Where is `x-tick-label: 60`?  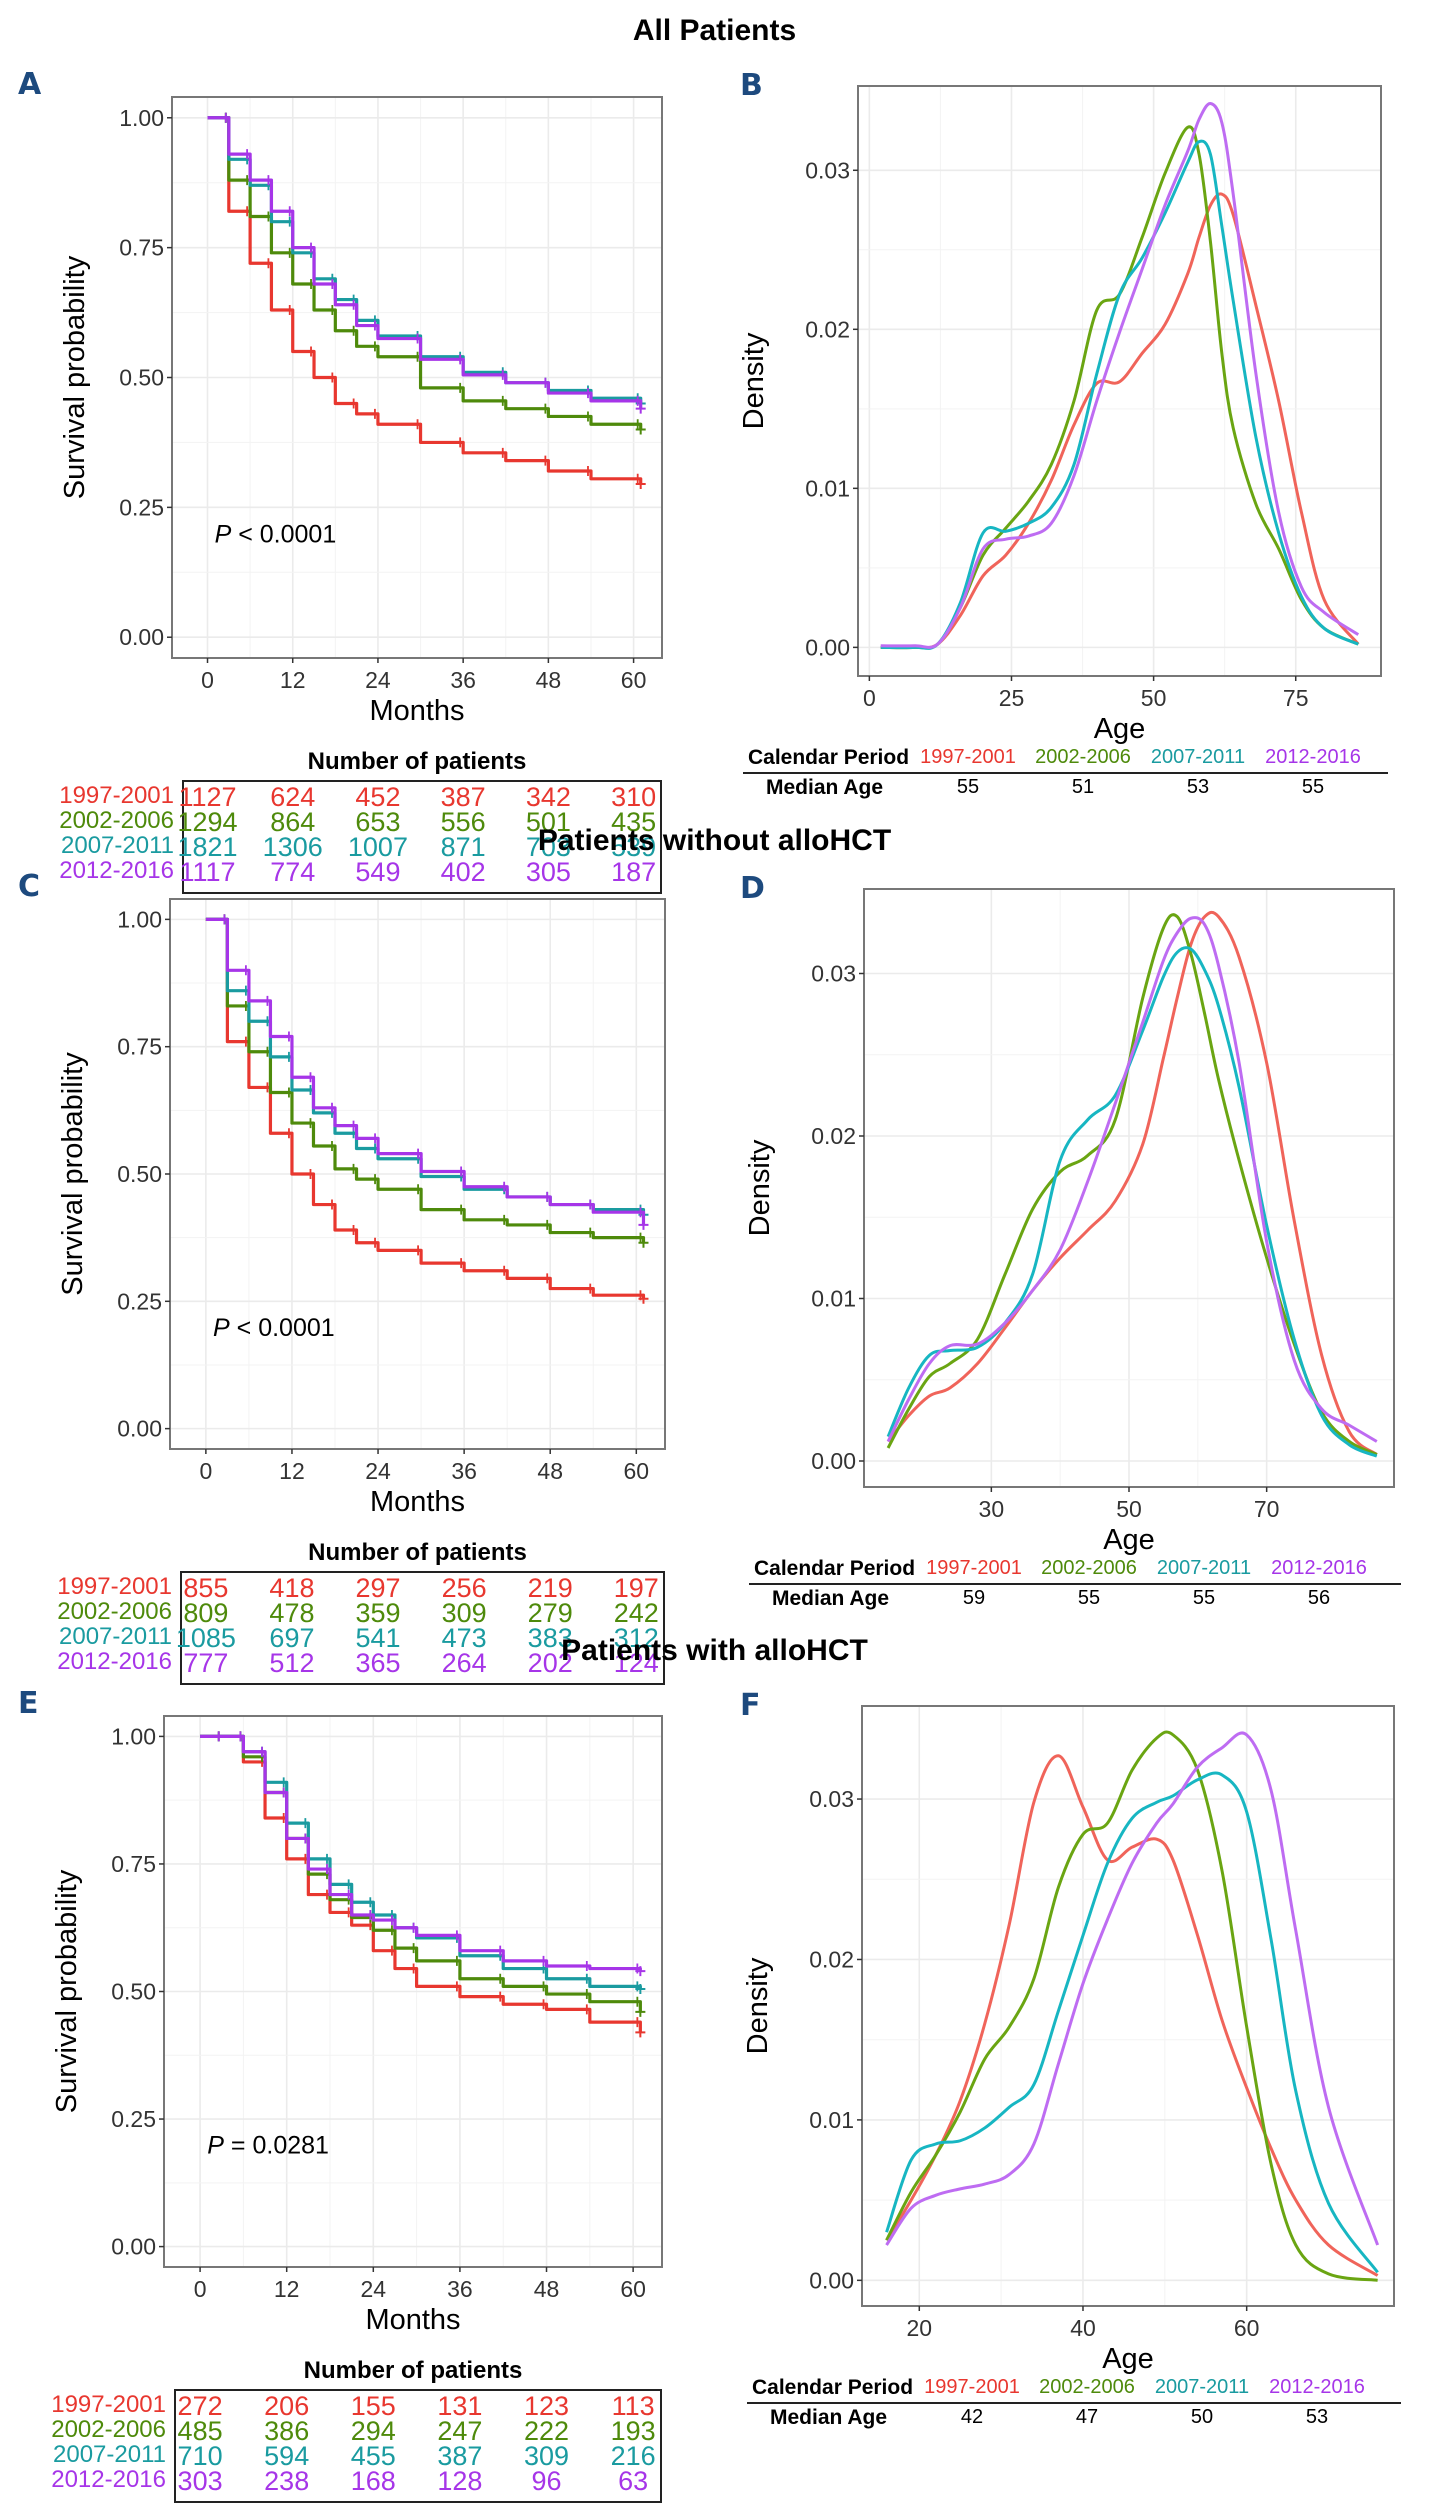
x-tick-label: 60 is located at coordinates (633, 2289).